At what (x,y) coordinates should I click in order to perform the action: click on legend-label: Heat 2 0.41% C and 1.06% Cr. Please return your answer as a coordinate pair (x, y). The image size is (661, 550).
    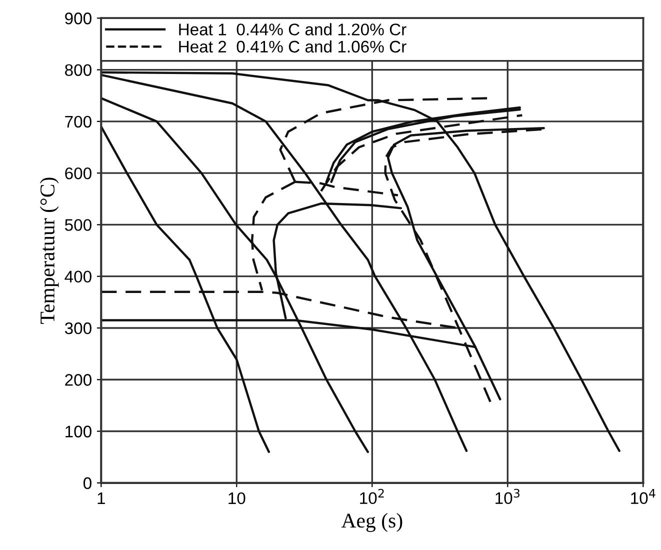
    Looking at the image, I should click on (292, 46).